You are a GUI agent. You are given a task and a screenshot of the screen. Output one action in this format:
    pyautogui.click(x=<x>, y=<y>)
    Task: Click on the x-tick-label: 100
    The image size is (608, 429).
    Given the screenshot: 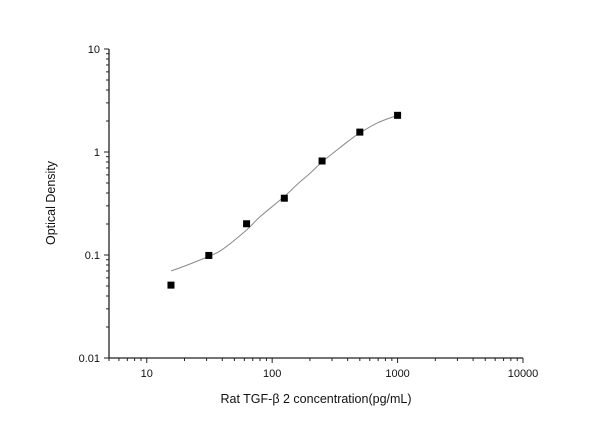 What is the action you would take?
    pyautogui.click(x=272, y=374)
    